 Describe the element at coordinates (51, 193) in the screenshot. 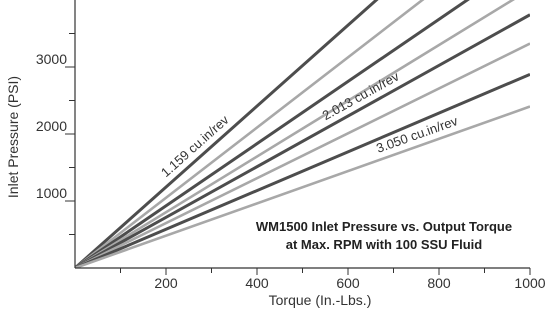

I see `y-tick-label: 1000` at that location.